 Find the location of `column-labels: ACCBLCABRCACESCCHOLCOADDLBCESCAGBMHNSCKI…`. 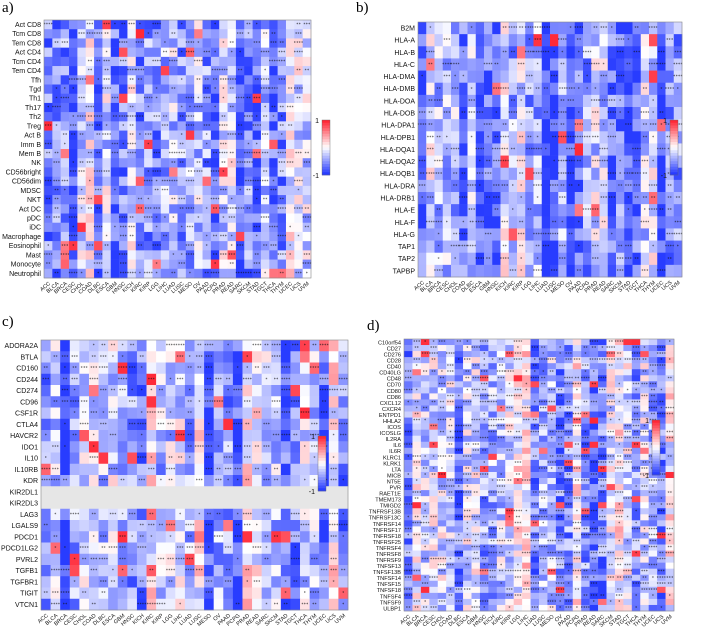

column-labels: ACCBLCABRCACESCCHOLCOADDLBCESCAGBMHNSCKI… is located at coordinates (547, 287).